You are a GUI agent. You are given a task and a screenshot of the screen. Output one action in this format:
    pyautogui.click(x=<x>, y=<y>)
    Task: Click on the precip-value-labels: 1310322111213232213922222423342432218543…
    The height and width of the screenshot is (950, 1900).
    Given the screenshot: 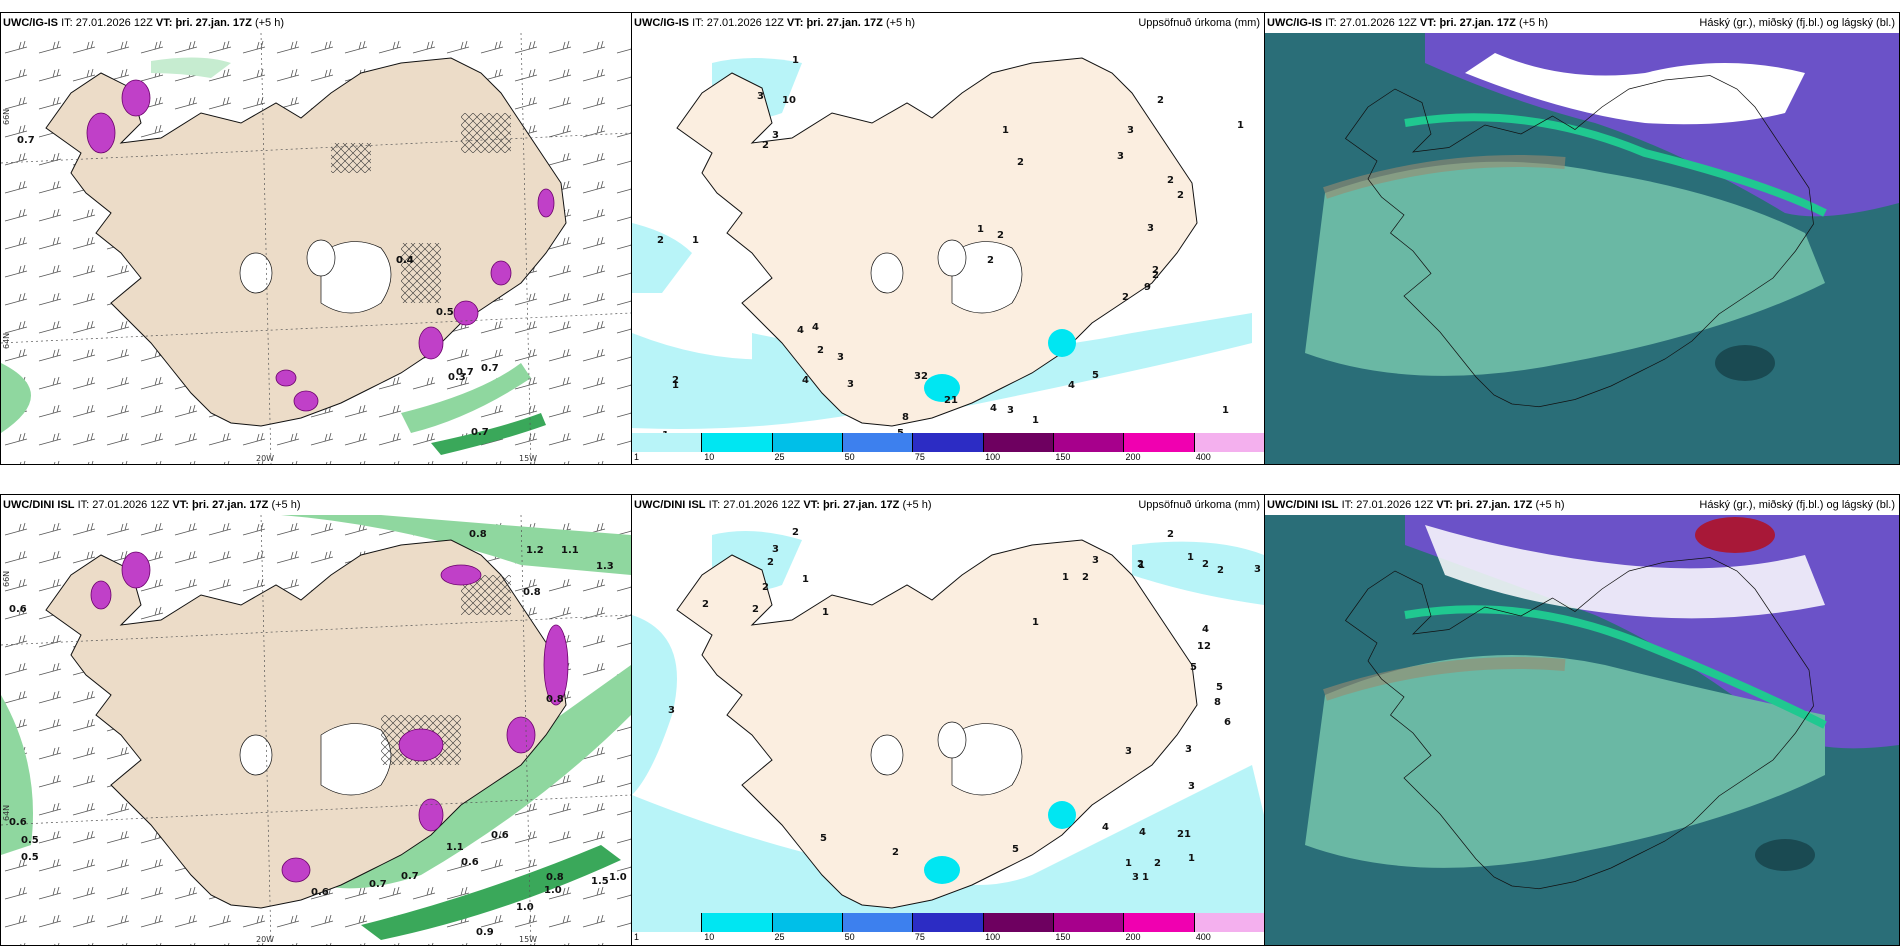 What is the action you would take?
    pyautogui.click(x=950, y=244)
    